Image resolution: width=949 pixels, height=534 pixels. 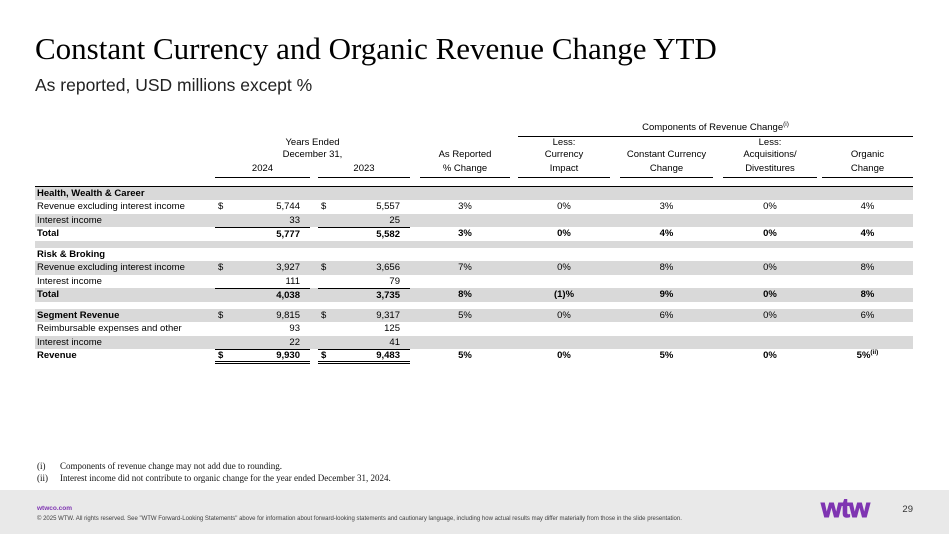 I want to click on row-label: Segment Revenue, so click(x=125, y=315).